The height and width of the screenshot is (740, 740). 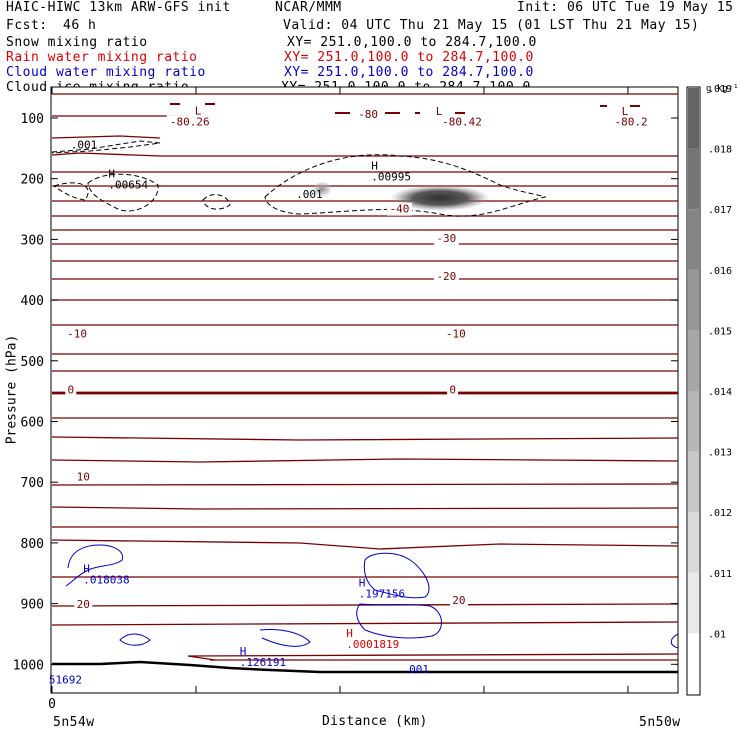 What do you see at coordinates (372, 644) in the screenshot?
I see `extremum-value: .0001819` at bounding box center [372, 644].